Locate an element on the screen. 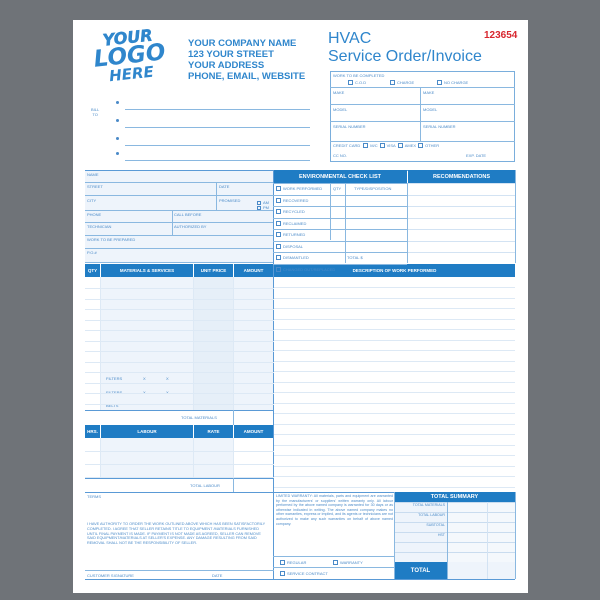  cod-checkbox: C.O.D is located at coordinates (357, 83).